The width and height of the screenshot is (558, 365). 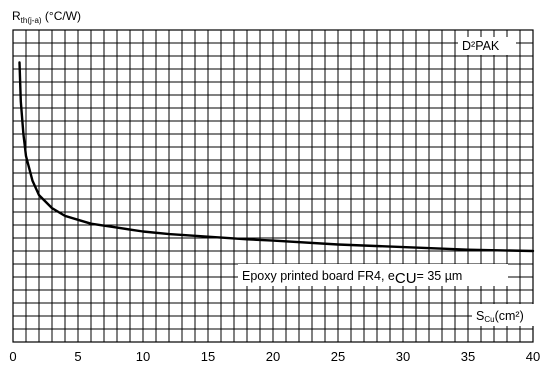 I want to click on y-axis-label: Rth(j-a) (°C/W), so click(x=46, y=17).